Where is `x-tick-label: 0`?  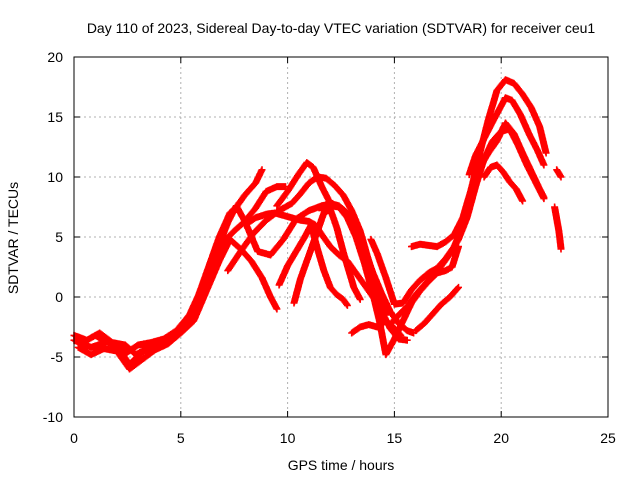
x-tick-label: 0 is located at coordinates (74, 438).